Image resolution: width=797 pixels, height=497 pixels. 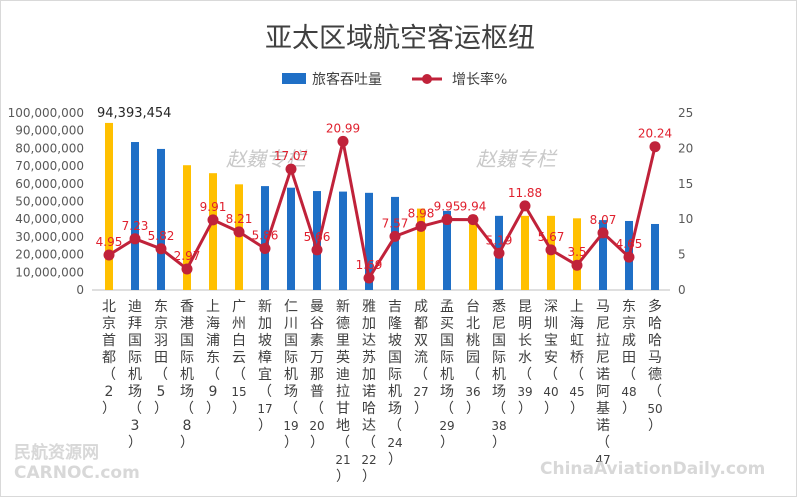 I want to click on growth-value-label: 9.94, so click(x=473, y=207).